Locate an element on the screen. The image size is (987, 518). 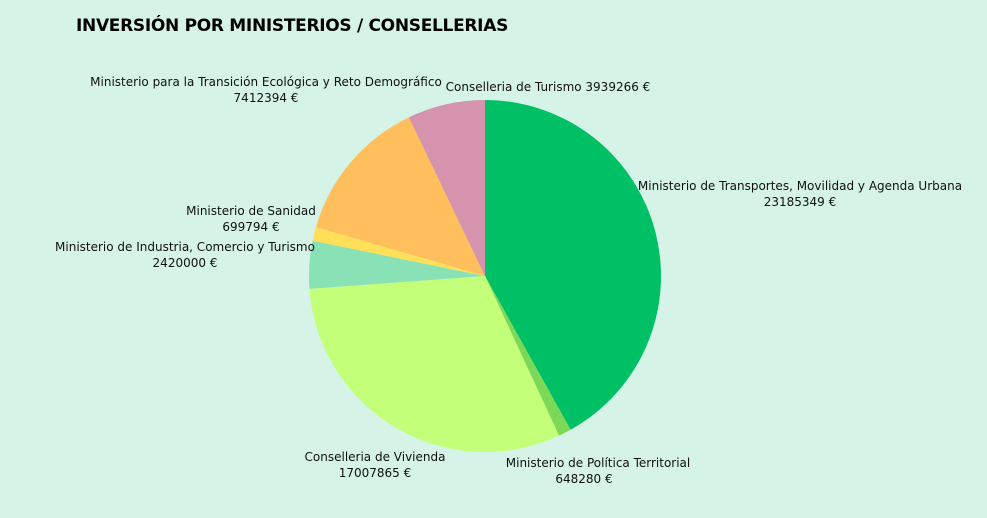
chart-title: INVERSIÓN POR MINISTERIOS / CONSELLERIAS is located at coordinates (292, 26).